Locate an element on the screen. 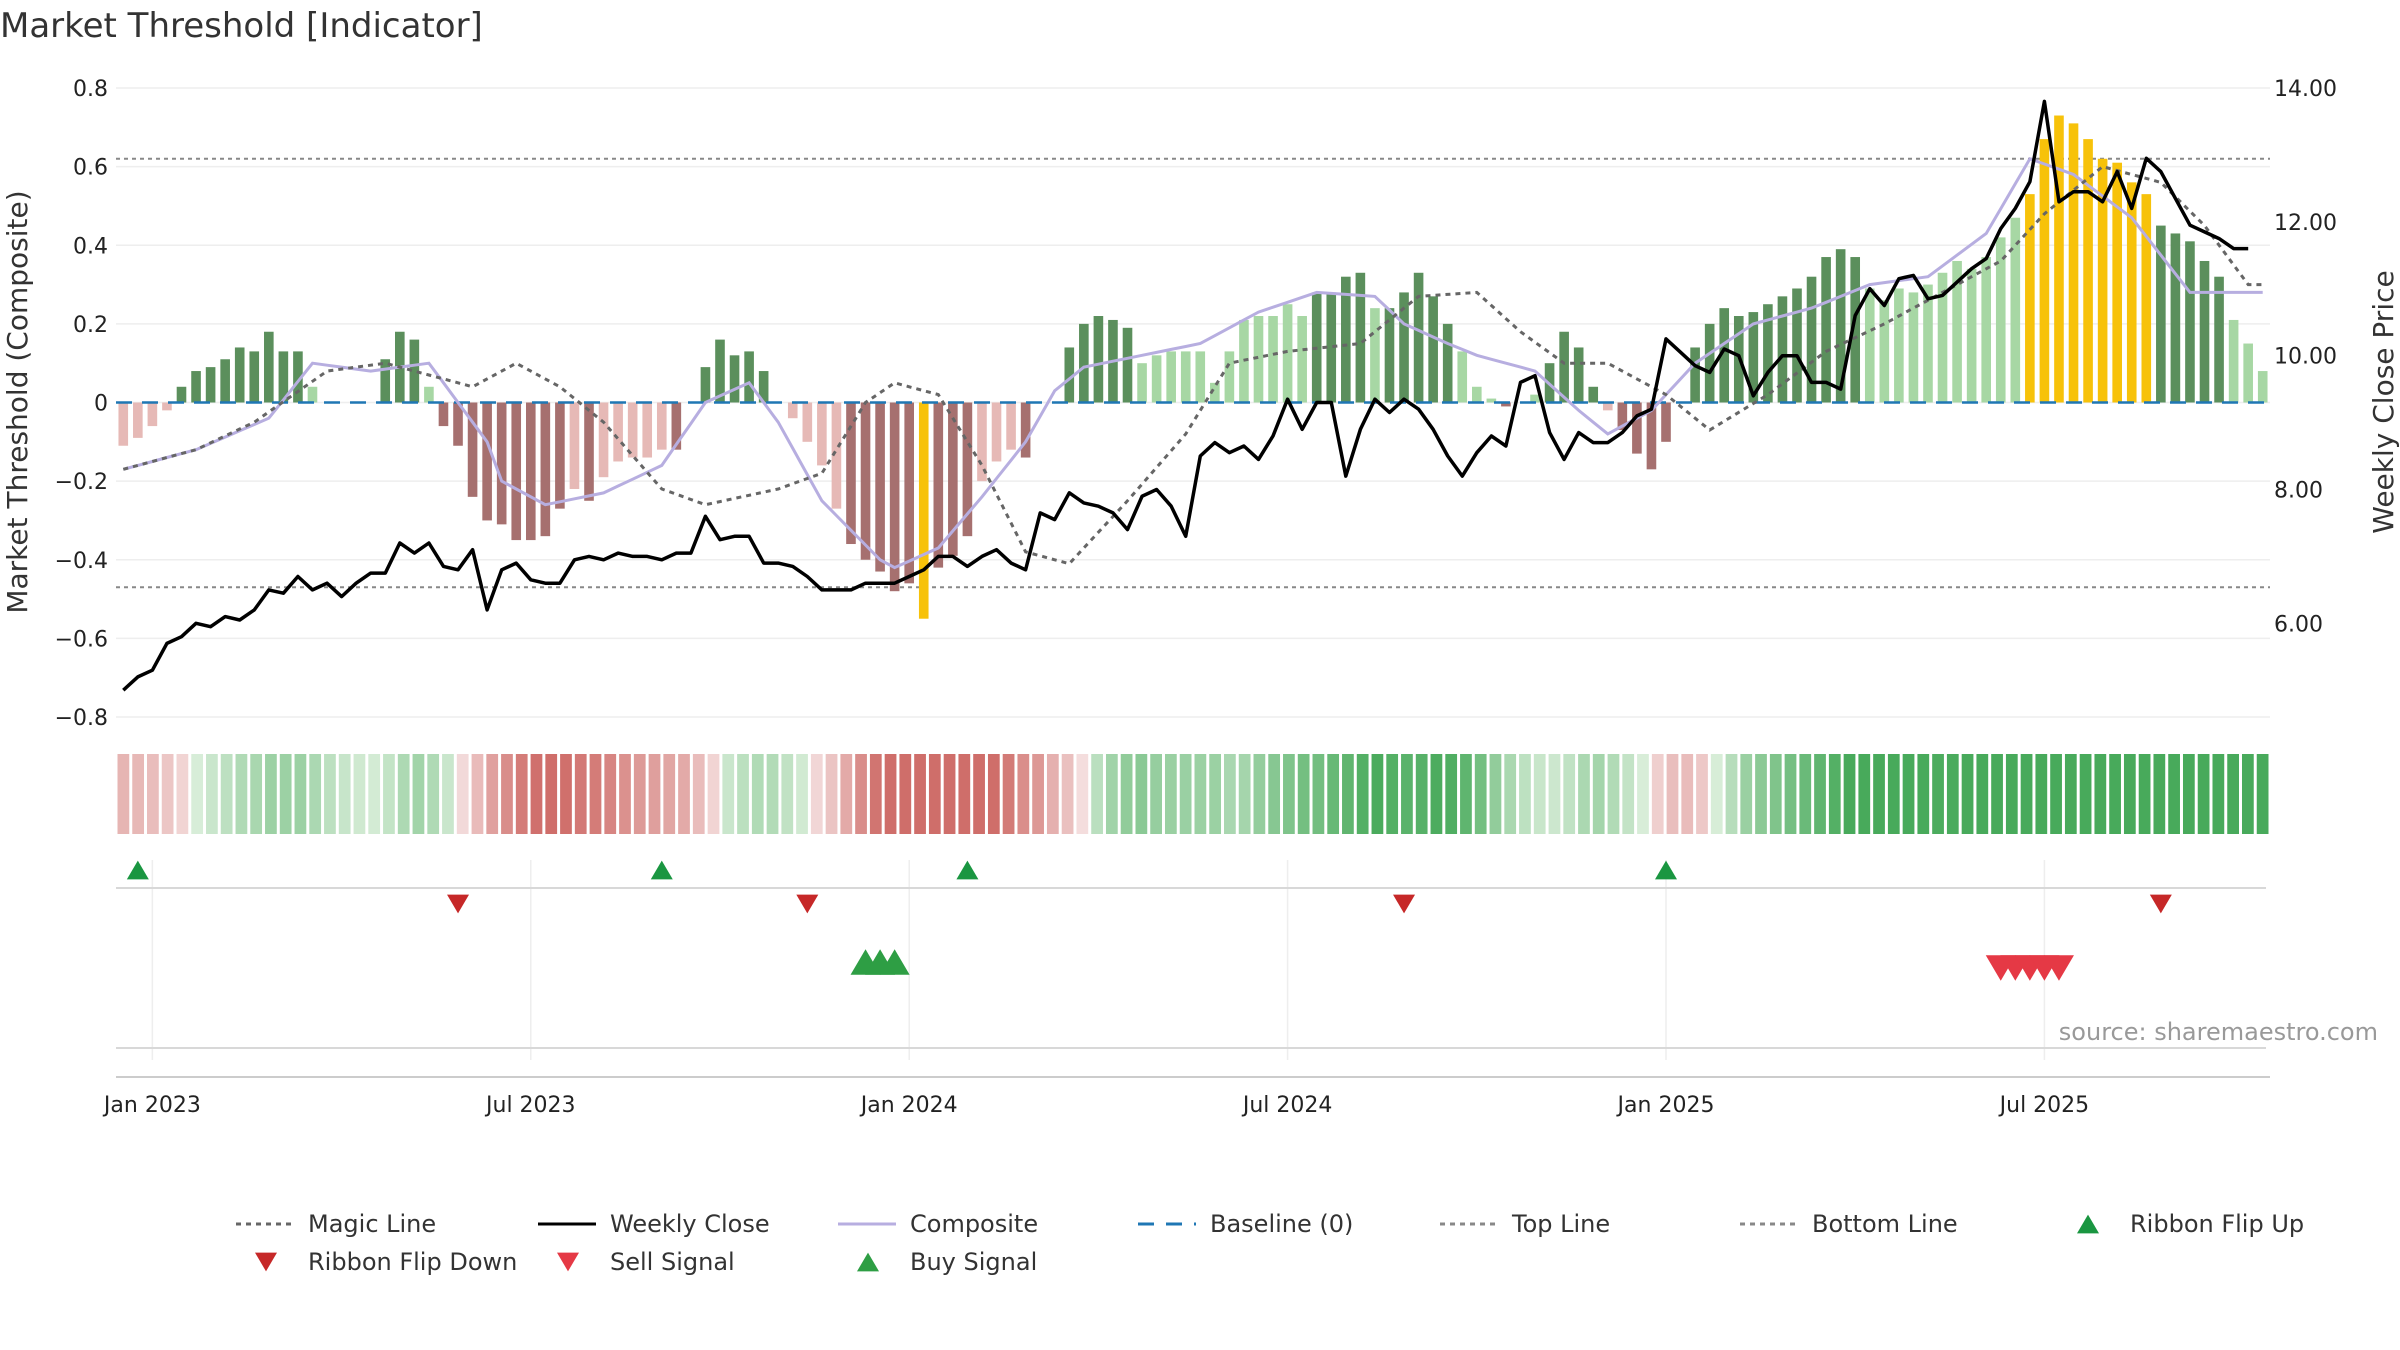 This screenshot has width=2400, height=1350. legend-item: Ribbon Flip Down is located at coordinates (386, 1262).